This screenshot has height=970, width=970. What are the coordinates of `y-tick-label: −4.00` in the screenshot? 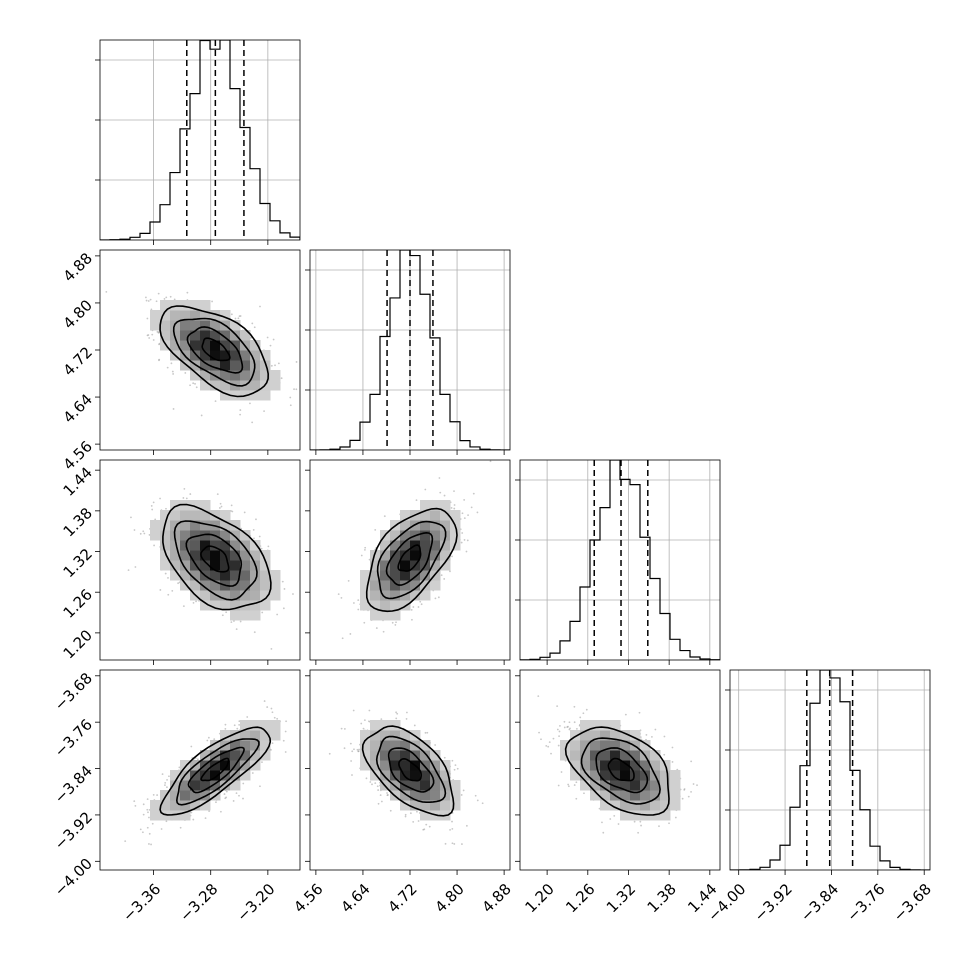 It's located at (73, 877).